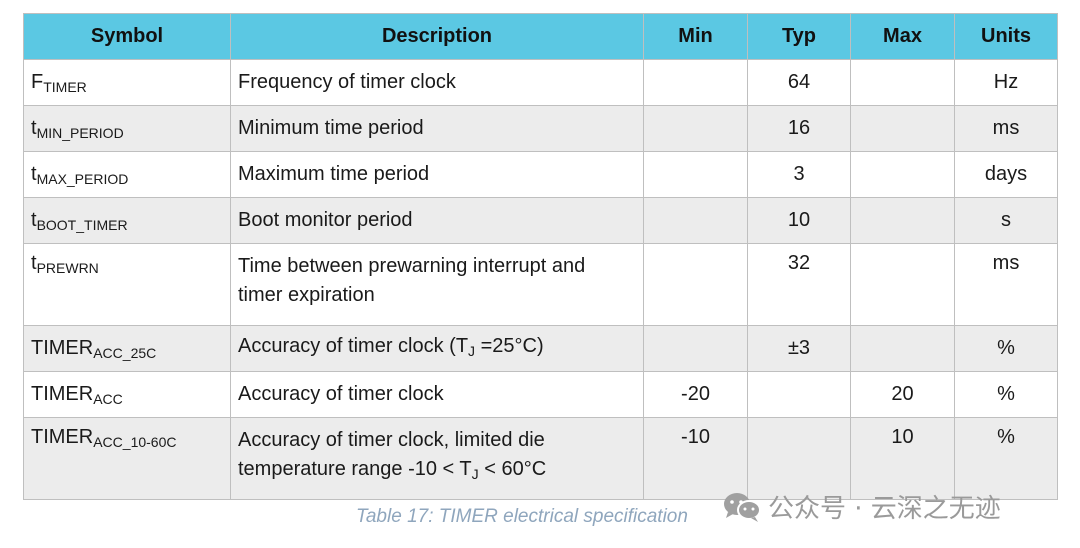 The height and width of the screenshot is (548, 1080). I want to click on description-cell: Accuracy of timer clock, so click(437, 394).